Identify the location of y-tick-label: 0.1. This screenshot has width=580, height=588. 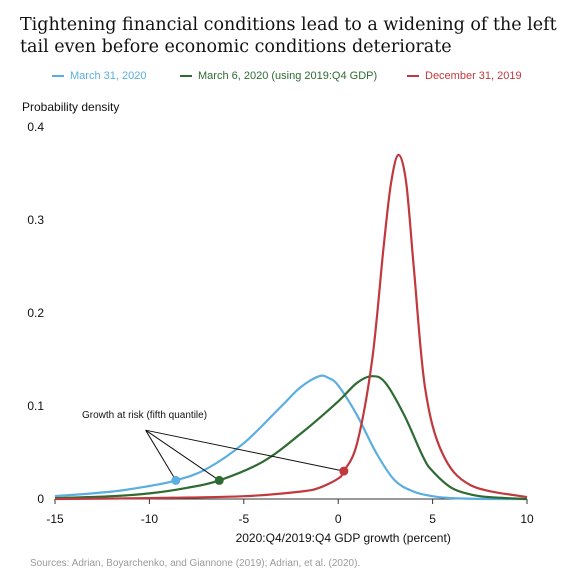
(35, 406).